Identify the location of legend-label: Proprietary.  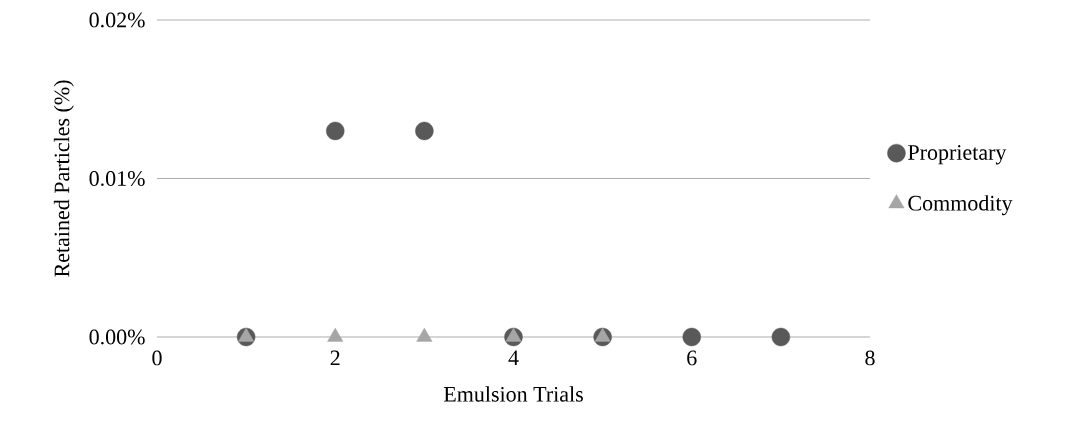
(957, 155).